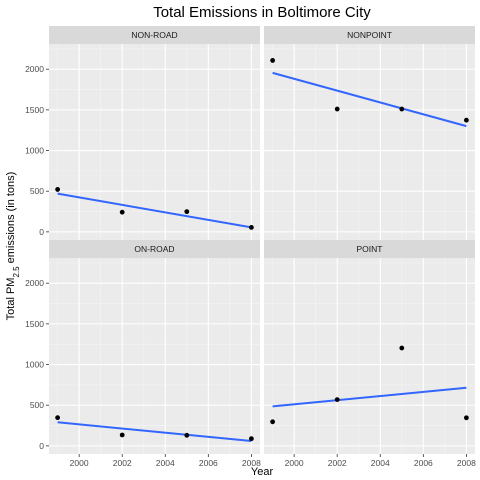 The width and height of the screenshot is (480, 480). I want to click on strip-label-non-road: NON-ROAD, so click(154, 35).